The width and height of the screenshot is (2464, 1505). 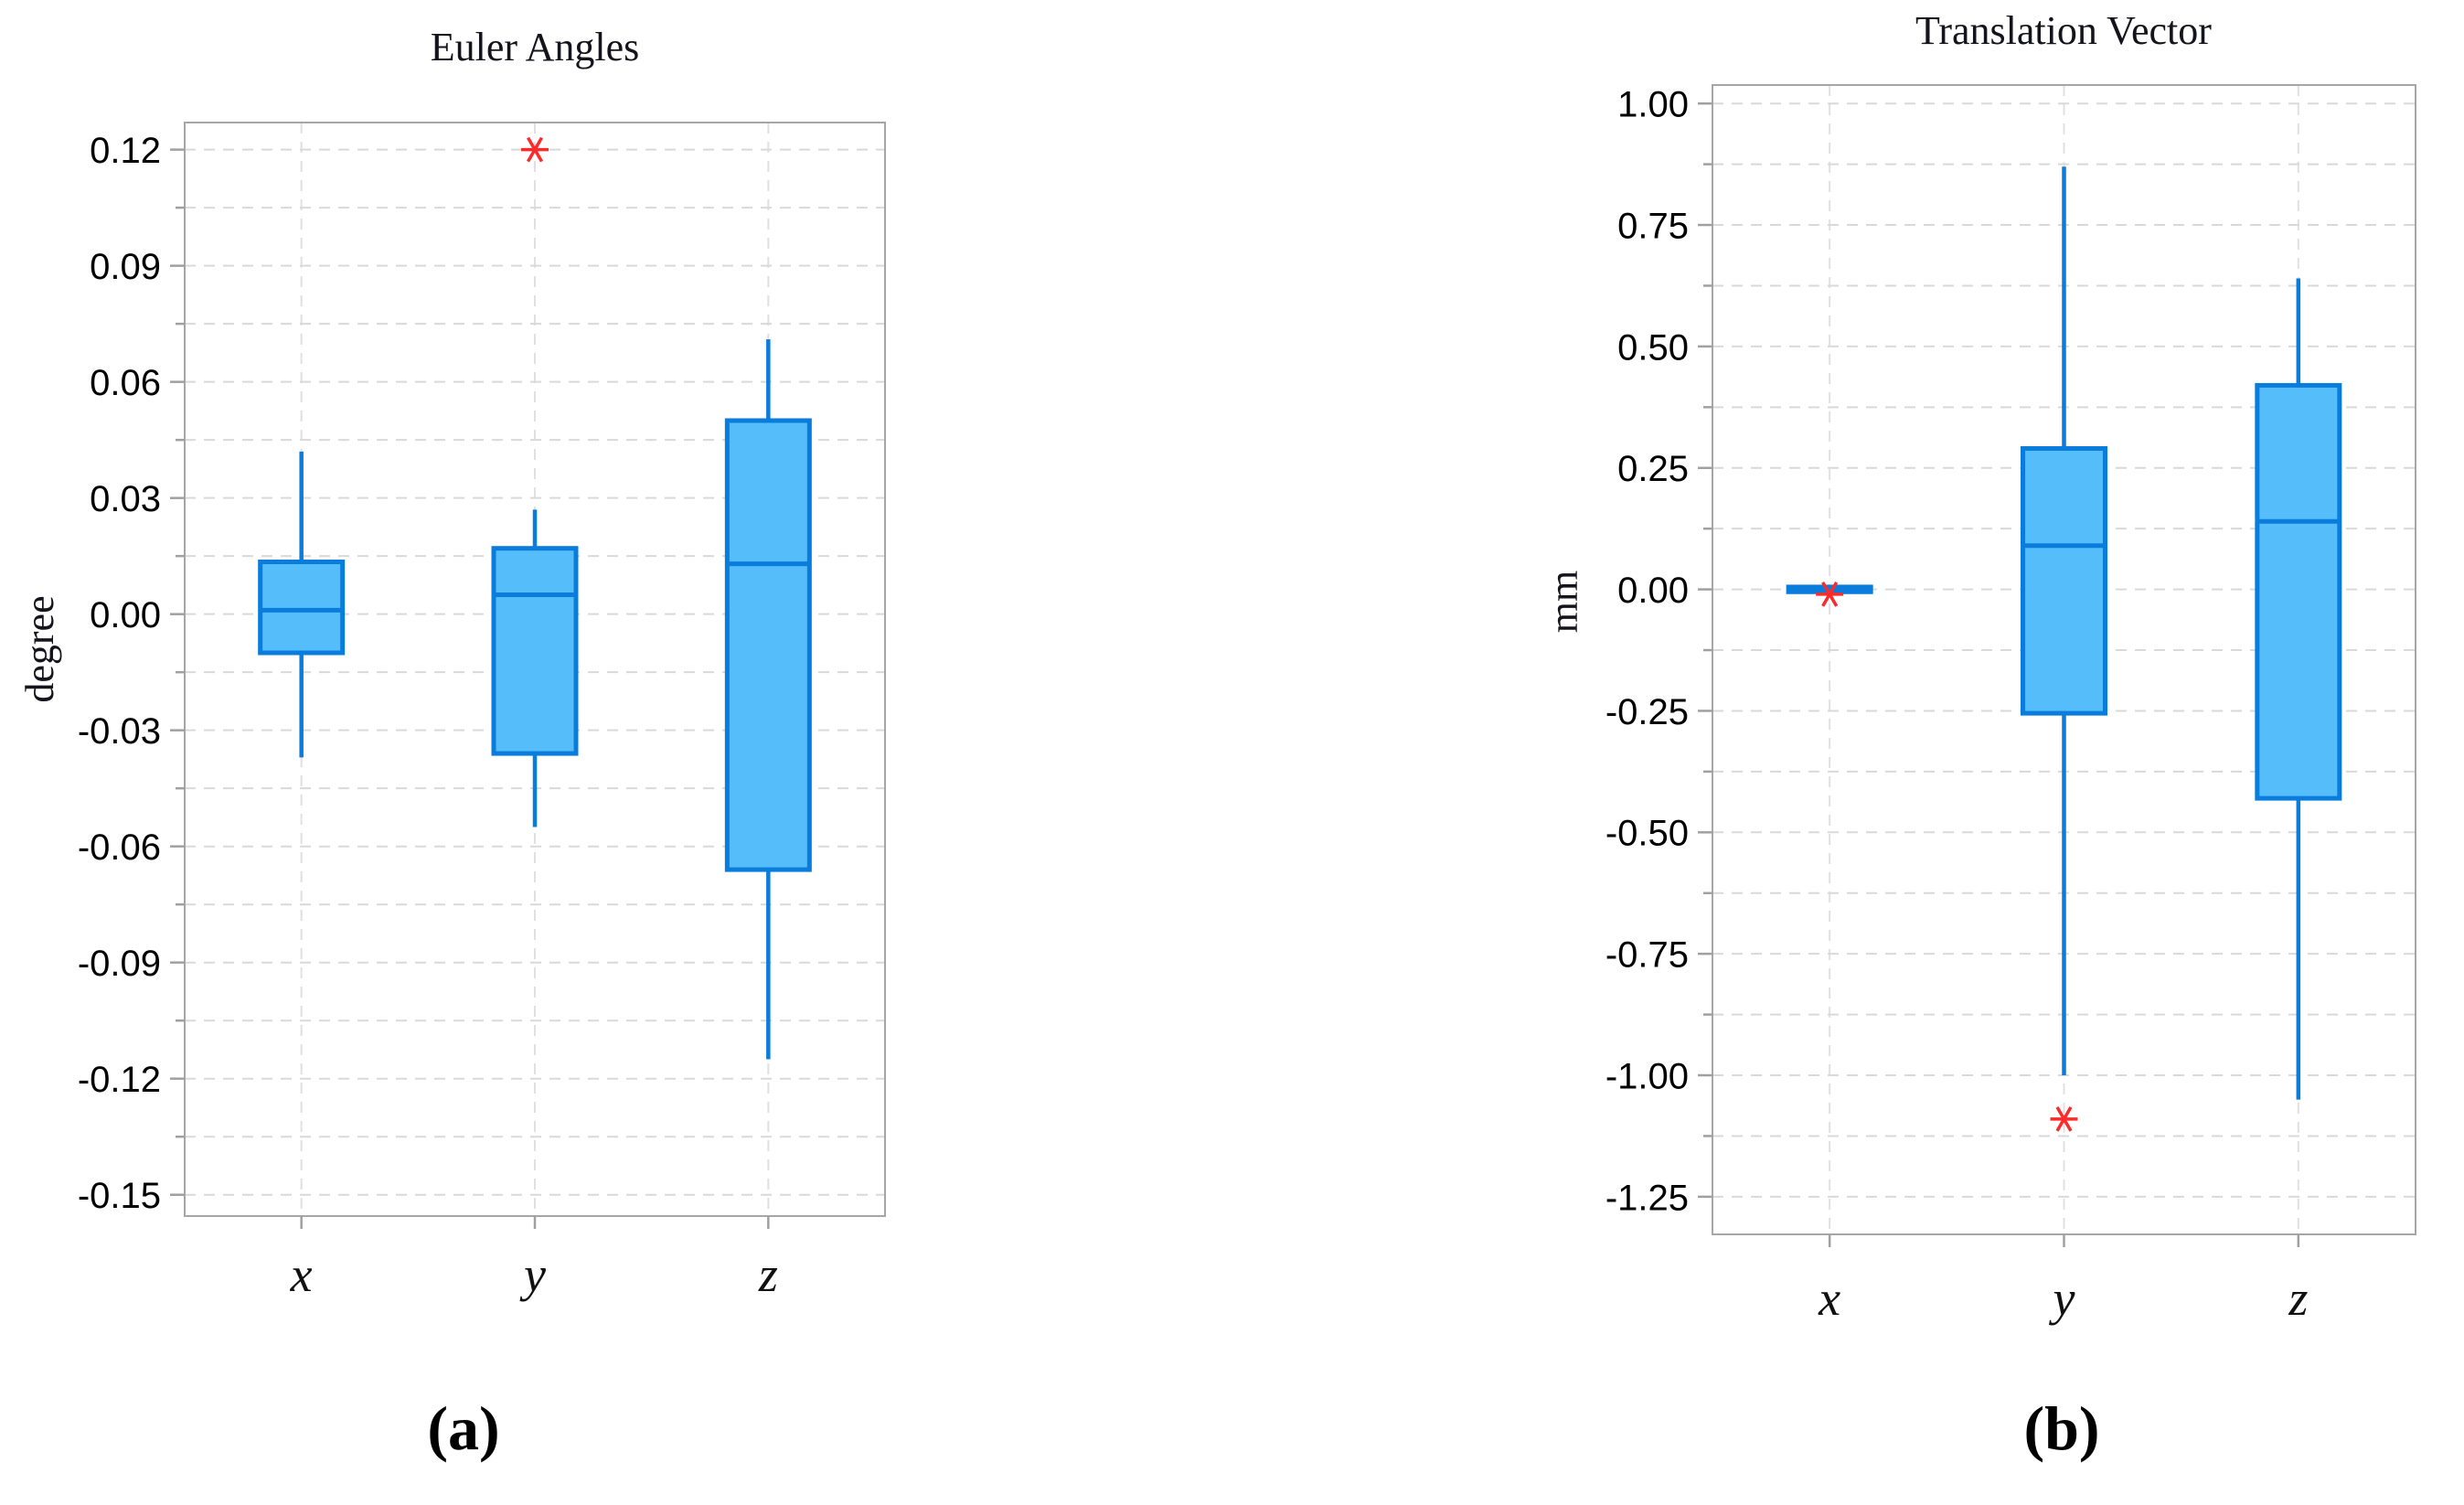 I want to click on chart-a-ylabel: degree, so click(x=39, y=649).